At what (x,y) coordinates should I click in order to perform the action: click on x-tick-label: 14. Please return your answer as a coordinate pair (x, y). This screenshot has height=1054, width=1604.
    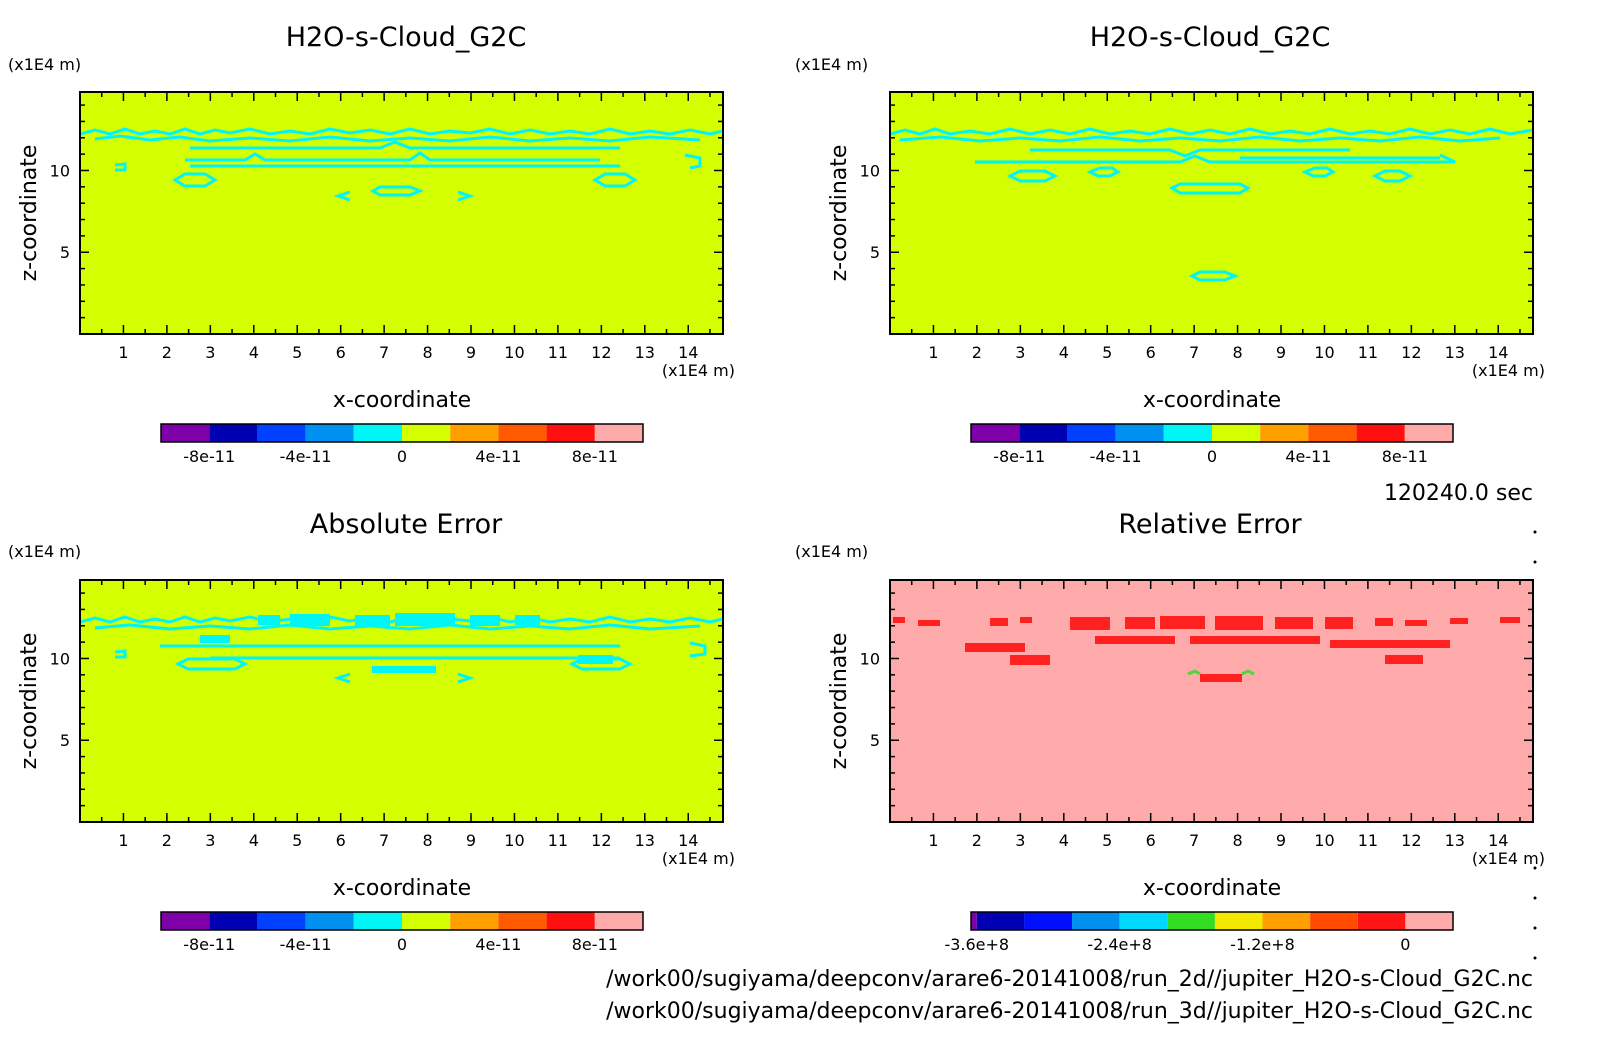
    Looking at the image, I should click on (1498, 840).